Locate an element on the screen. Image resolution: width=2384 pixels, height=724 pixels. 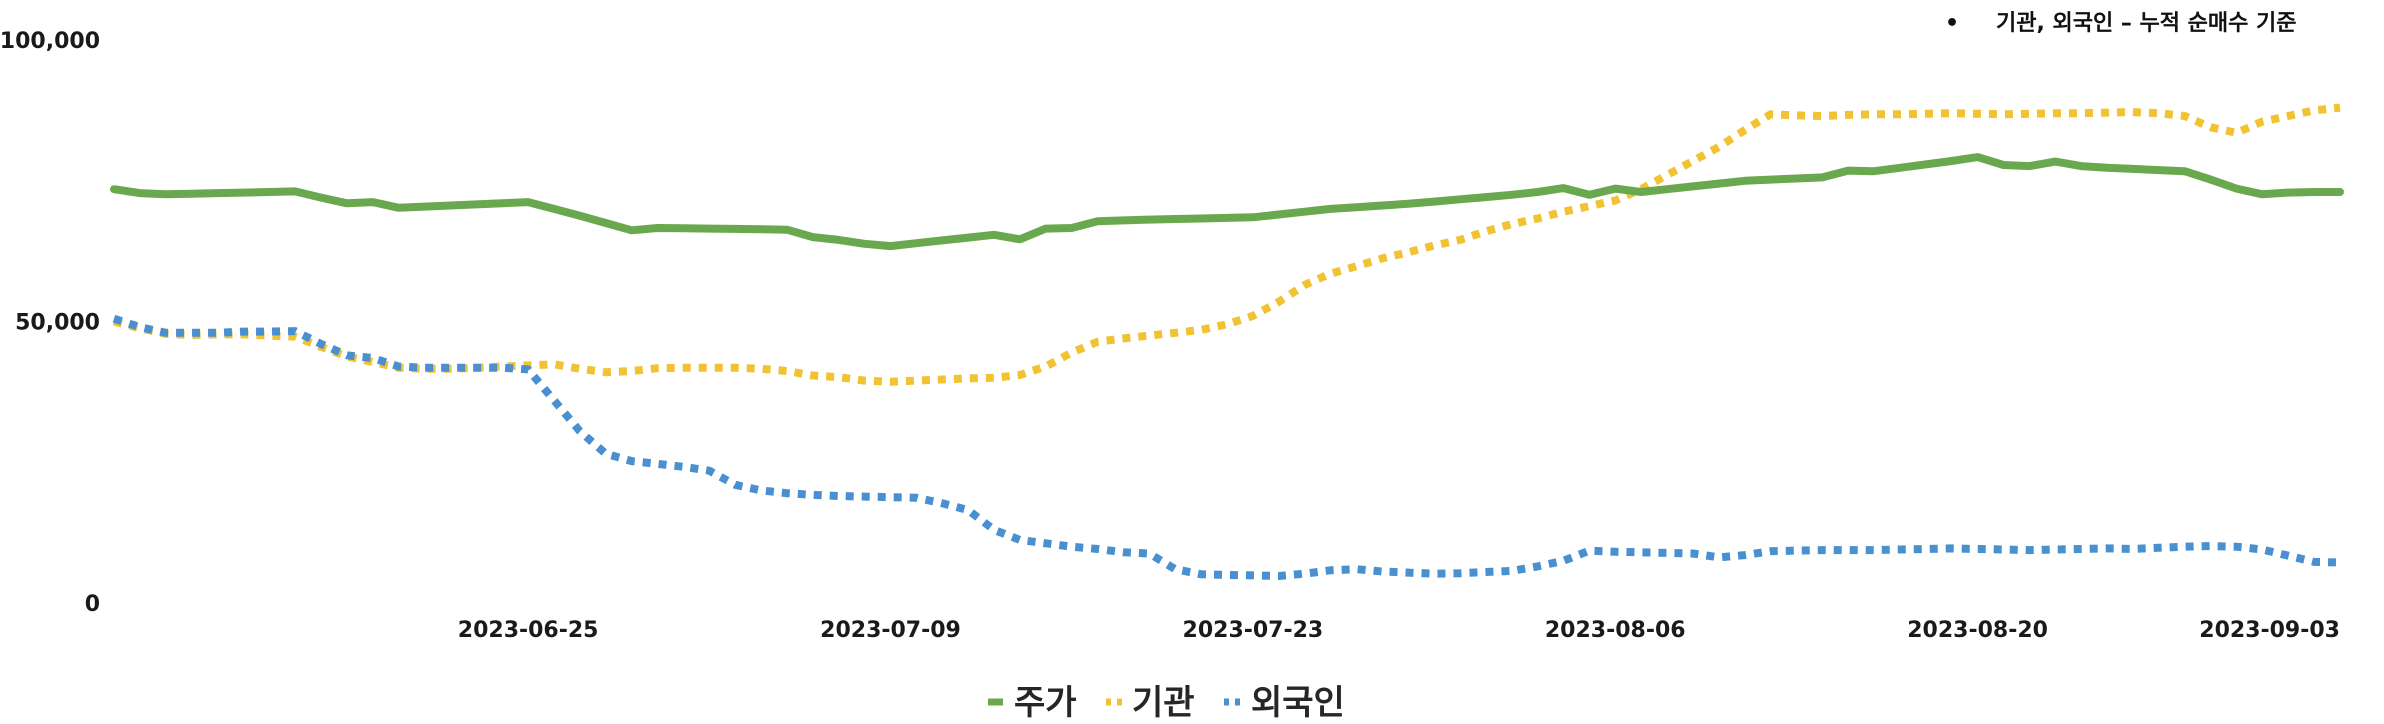
series-line-stock-price is located at coordinates (1227, 202).